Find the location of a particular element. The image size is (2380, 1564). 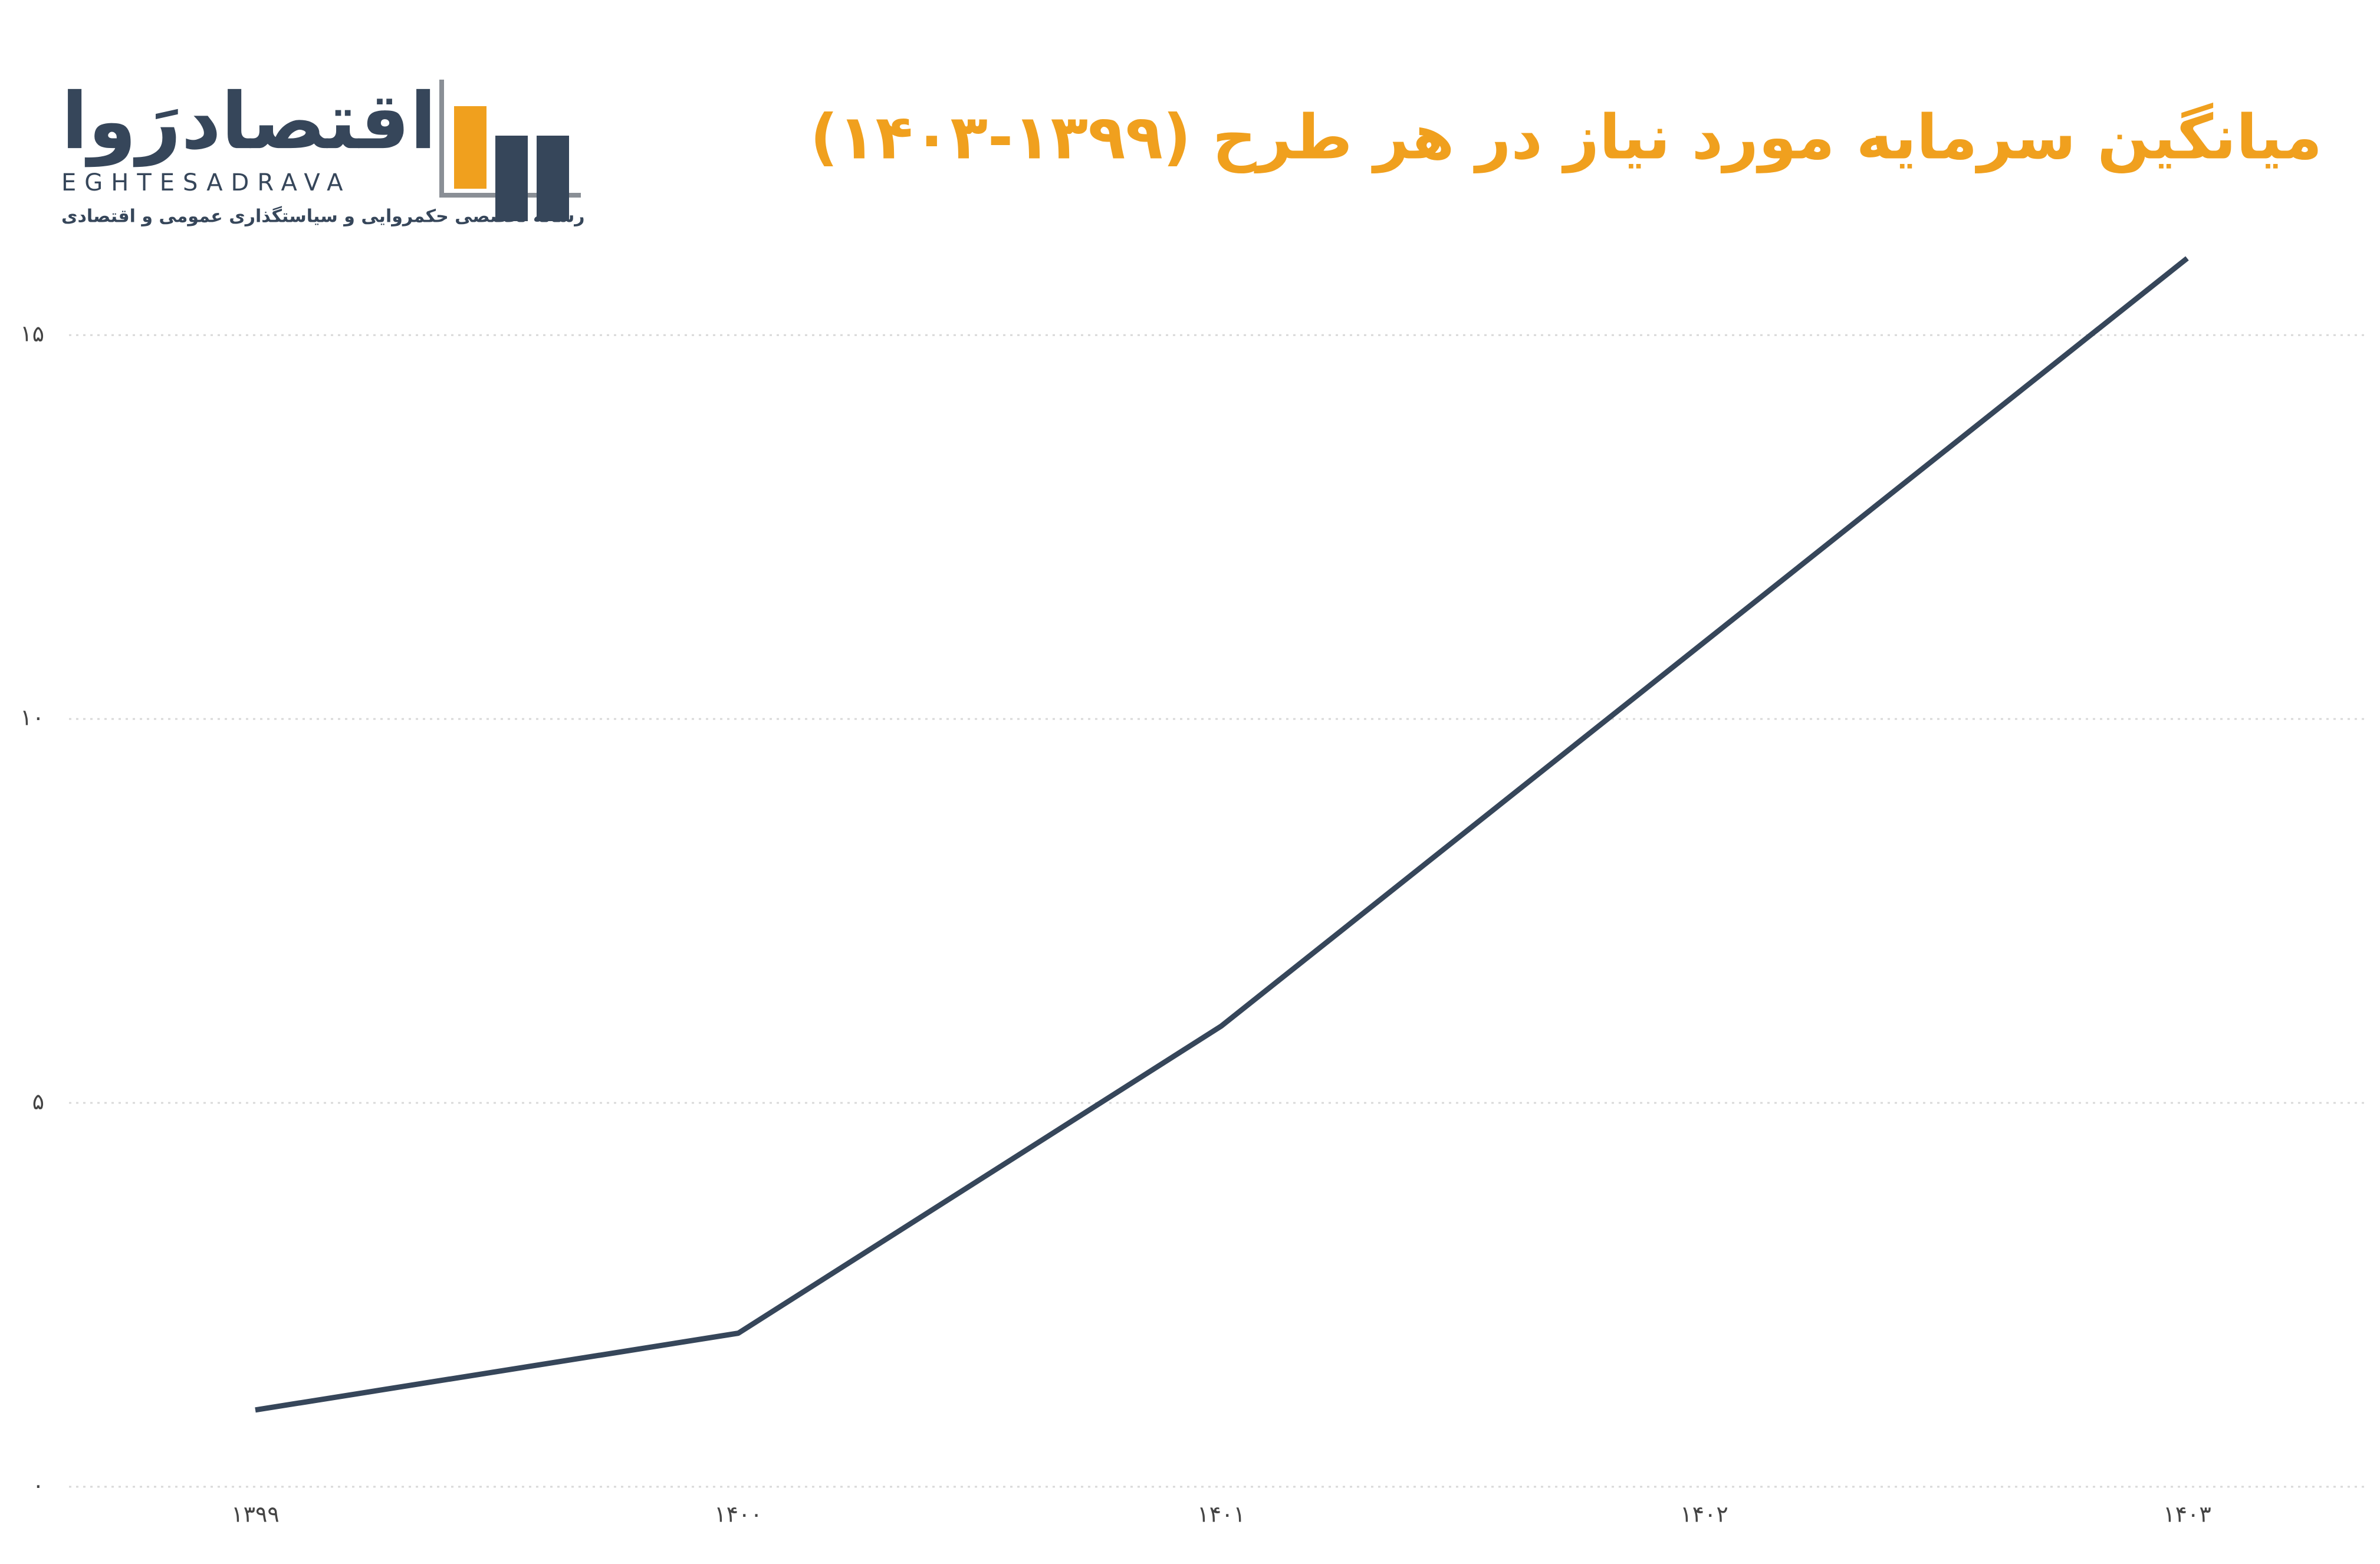

logo-frame is located at coordinates (442, 139).